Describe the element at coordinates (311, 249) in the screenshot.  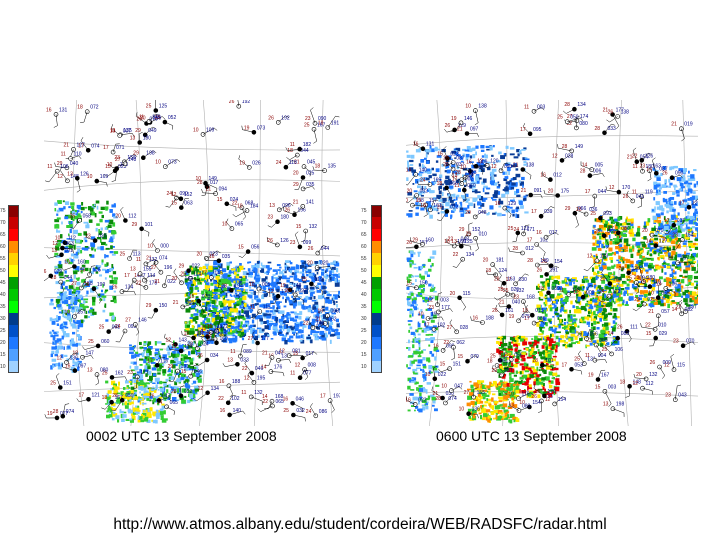
I see `svg-text: 26` at that location.